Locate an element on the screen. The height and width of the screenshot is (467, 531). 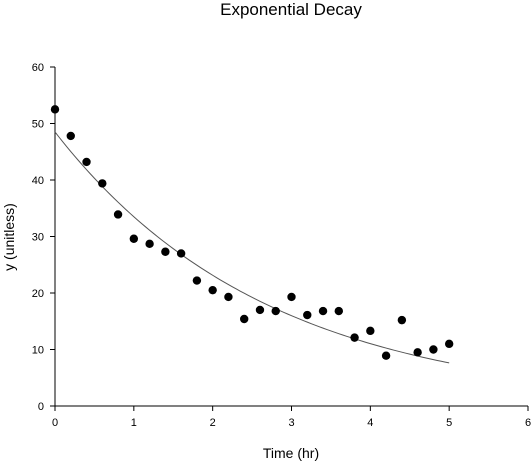
y-axis-label: y (unitless) is located at coordinates (9, 237).